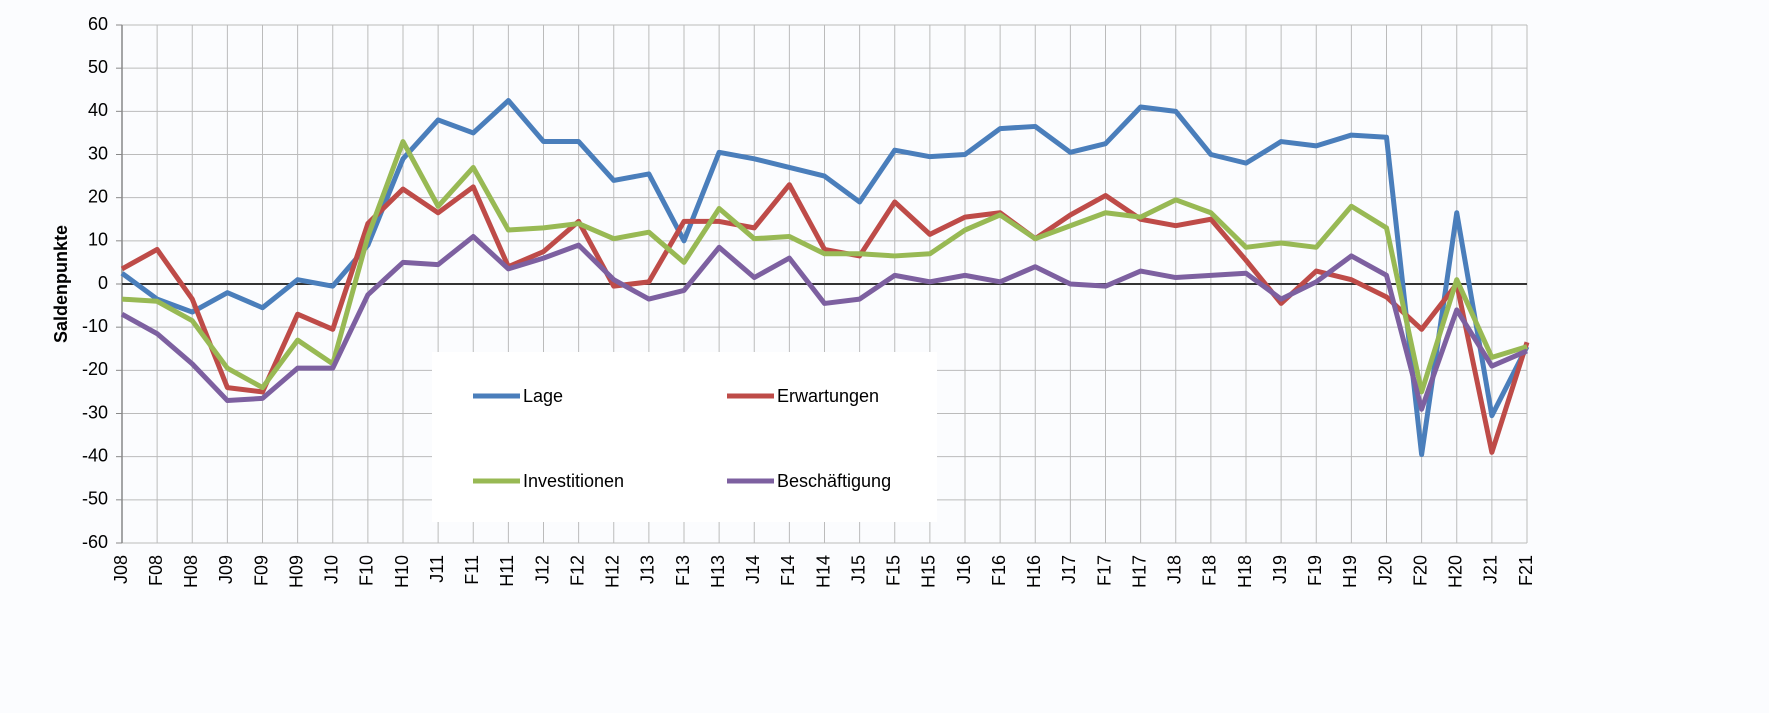 Image resolution: width=1769 pixels, height=713 pixels. What do you see at coordinates (999, 570) in the screenshot?
I see `x-tick-label: F16` at bounding box center [999, 570].